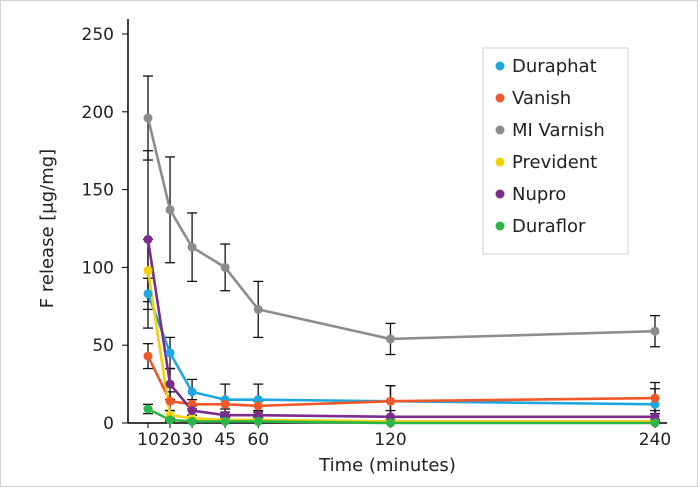  I want to click on legend-box, so click(555, 151).